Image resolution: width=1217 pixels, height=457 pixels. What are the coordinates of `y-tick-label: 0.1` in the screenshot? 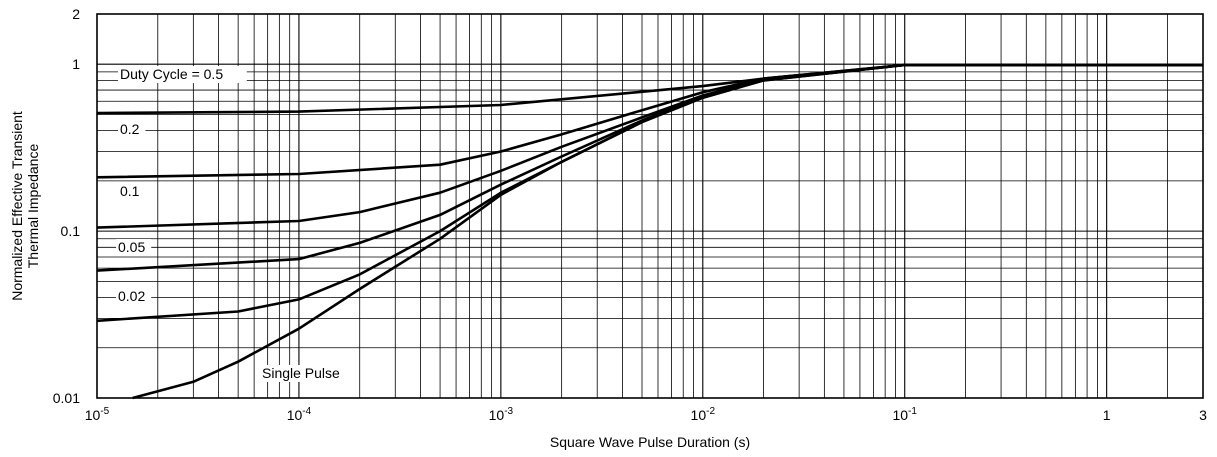 It's located at (71, 231).